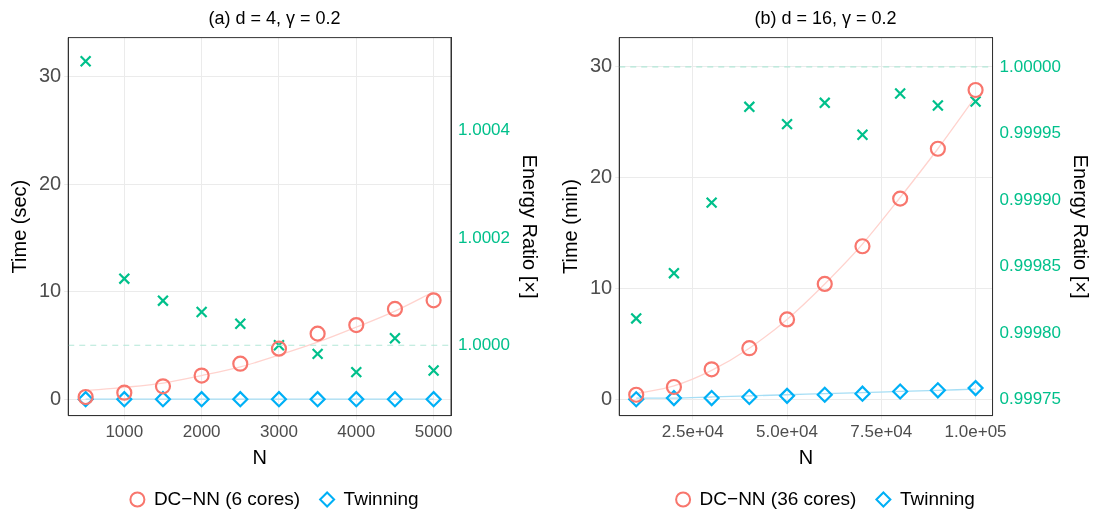 This screenshot has width=1102, height=525. I want to click on y2-tick-label: 0.99980, so click(1030, 332).